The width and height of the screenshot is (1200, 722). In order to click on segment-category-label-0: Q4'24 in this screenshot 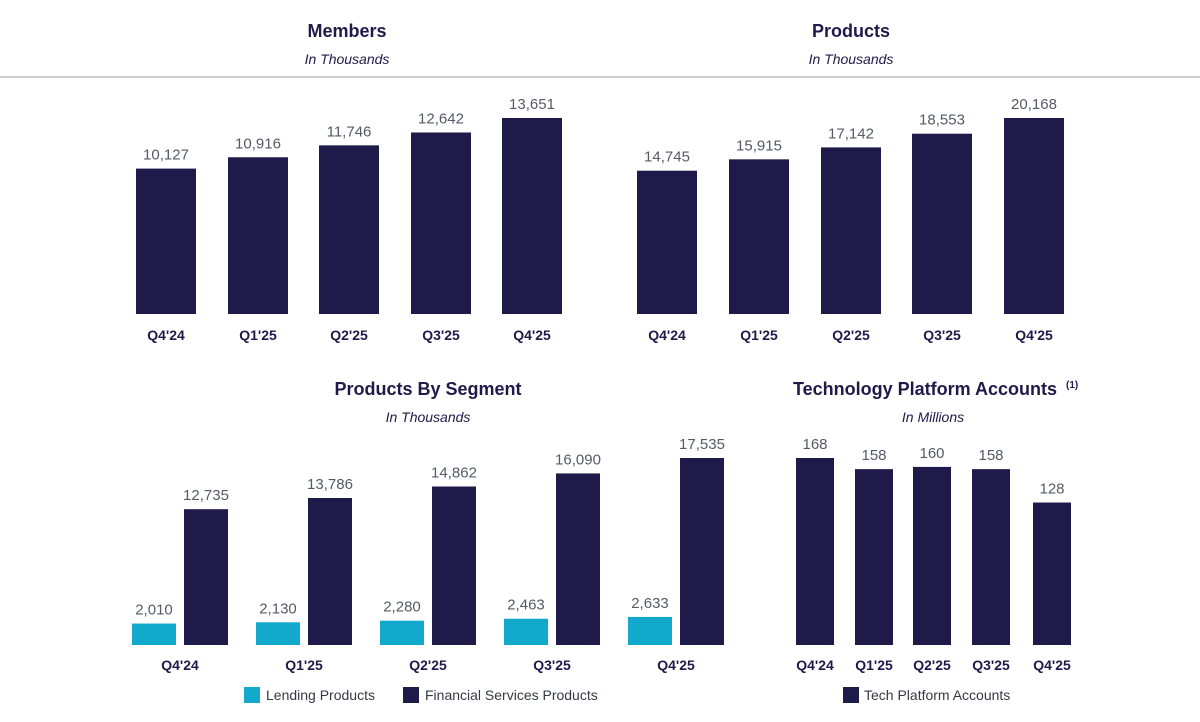, I will do `click(180, 665)`.